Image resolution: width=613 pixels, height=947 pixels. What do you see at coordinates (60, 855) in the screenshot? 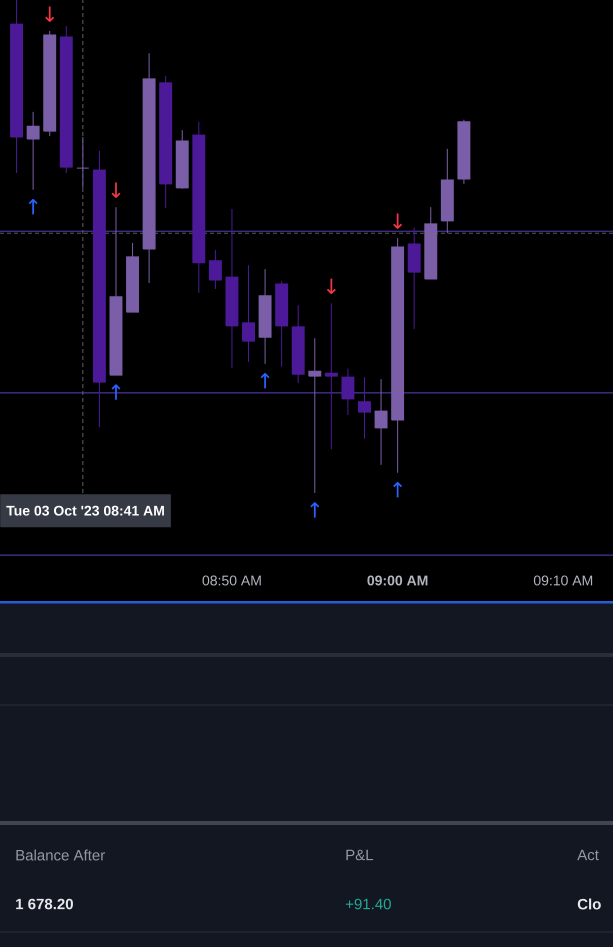
I see `text: Balance After` at bounding box center [60, 855].